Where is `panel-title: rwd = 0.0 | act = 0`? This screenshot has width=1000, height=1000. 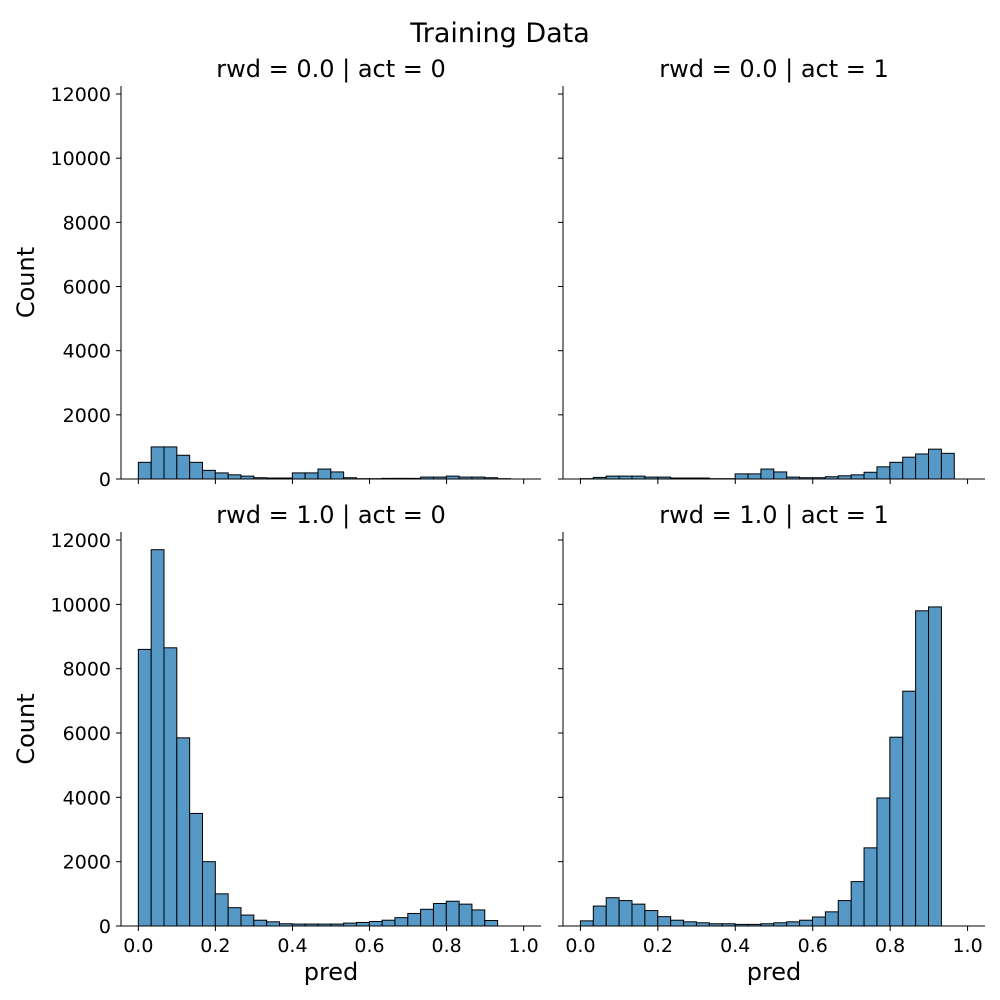 panel-title: rwd = 0.0 | act = 0 is located at coordinates (331, 69).